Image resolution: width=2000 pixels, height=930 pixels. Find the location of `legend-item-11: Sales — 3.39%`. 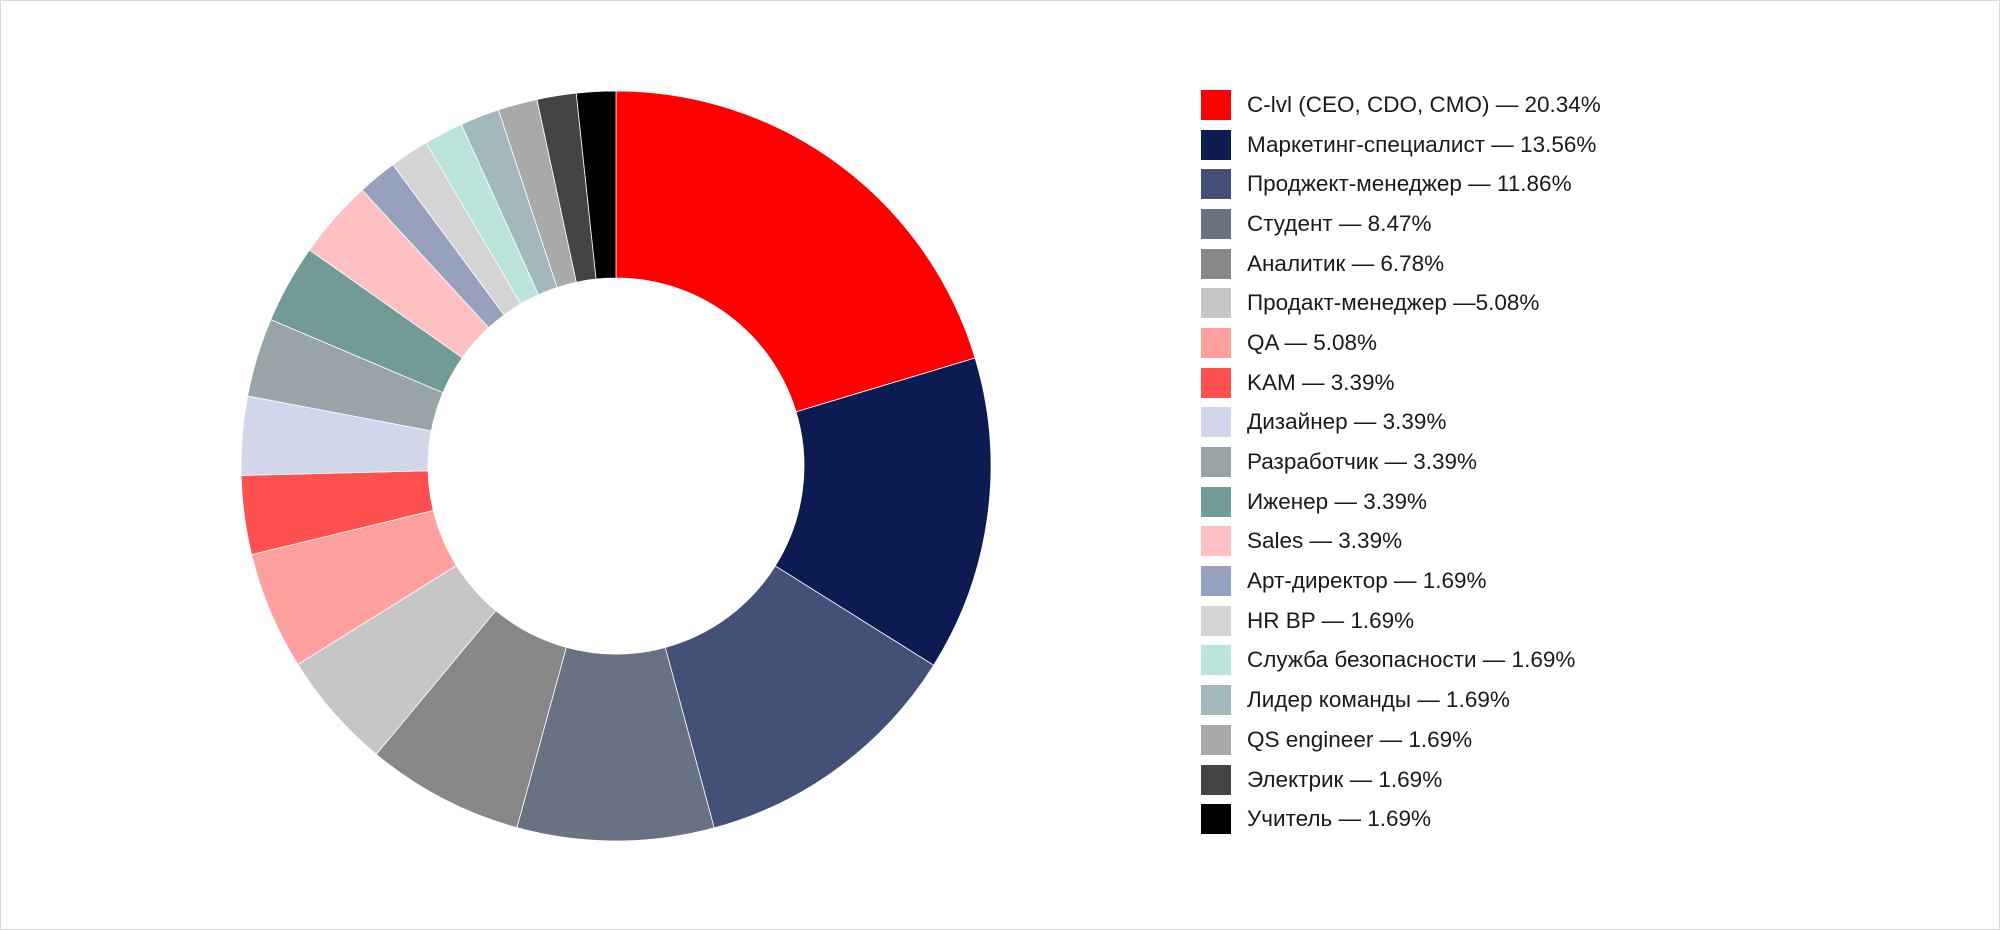

legend-item-11: Sales — 3.39% is located at coordinates (1401, 542).